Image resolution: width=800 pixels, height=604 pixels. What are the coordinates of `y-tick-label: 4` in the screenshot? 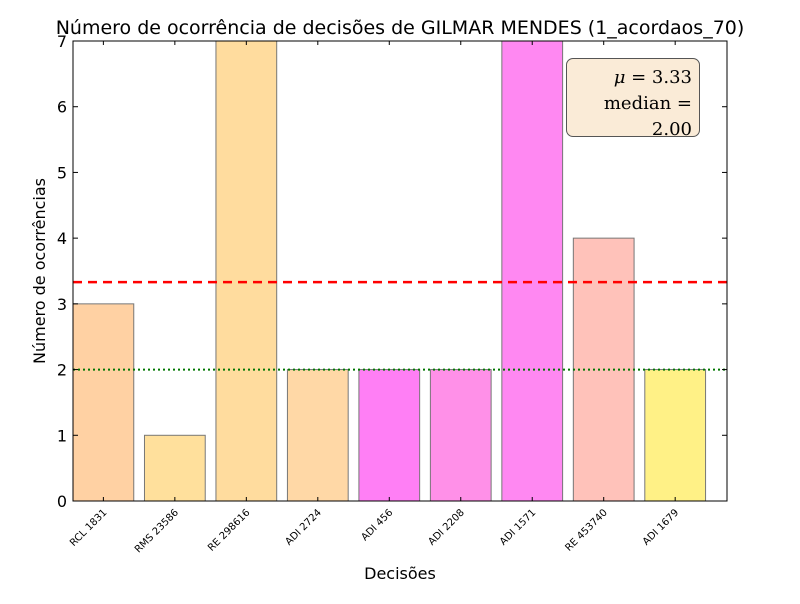 It's located at (62, 238).